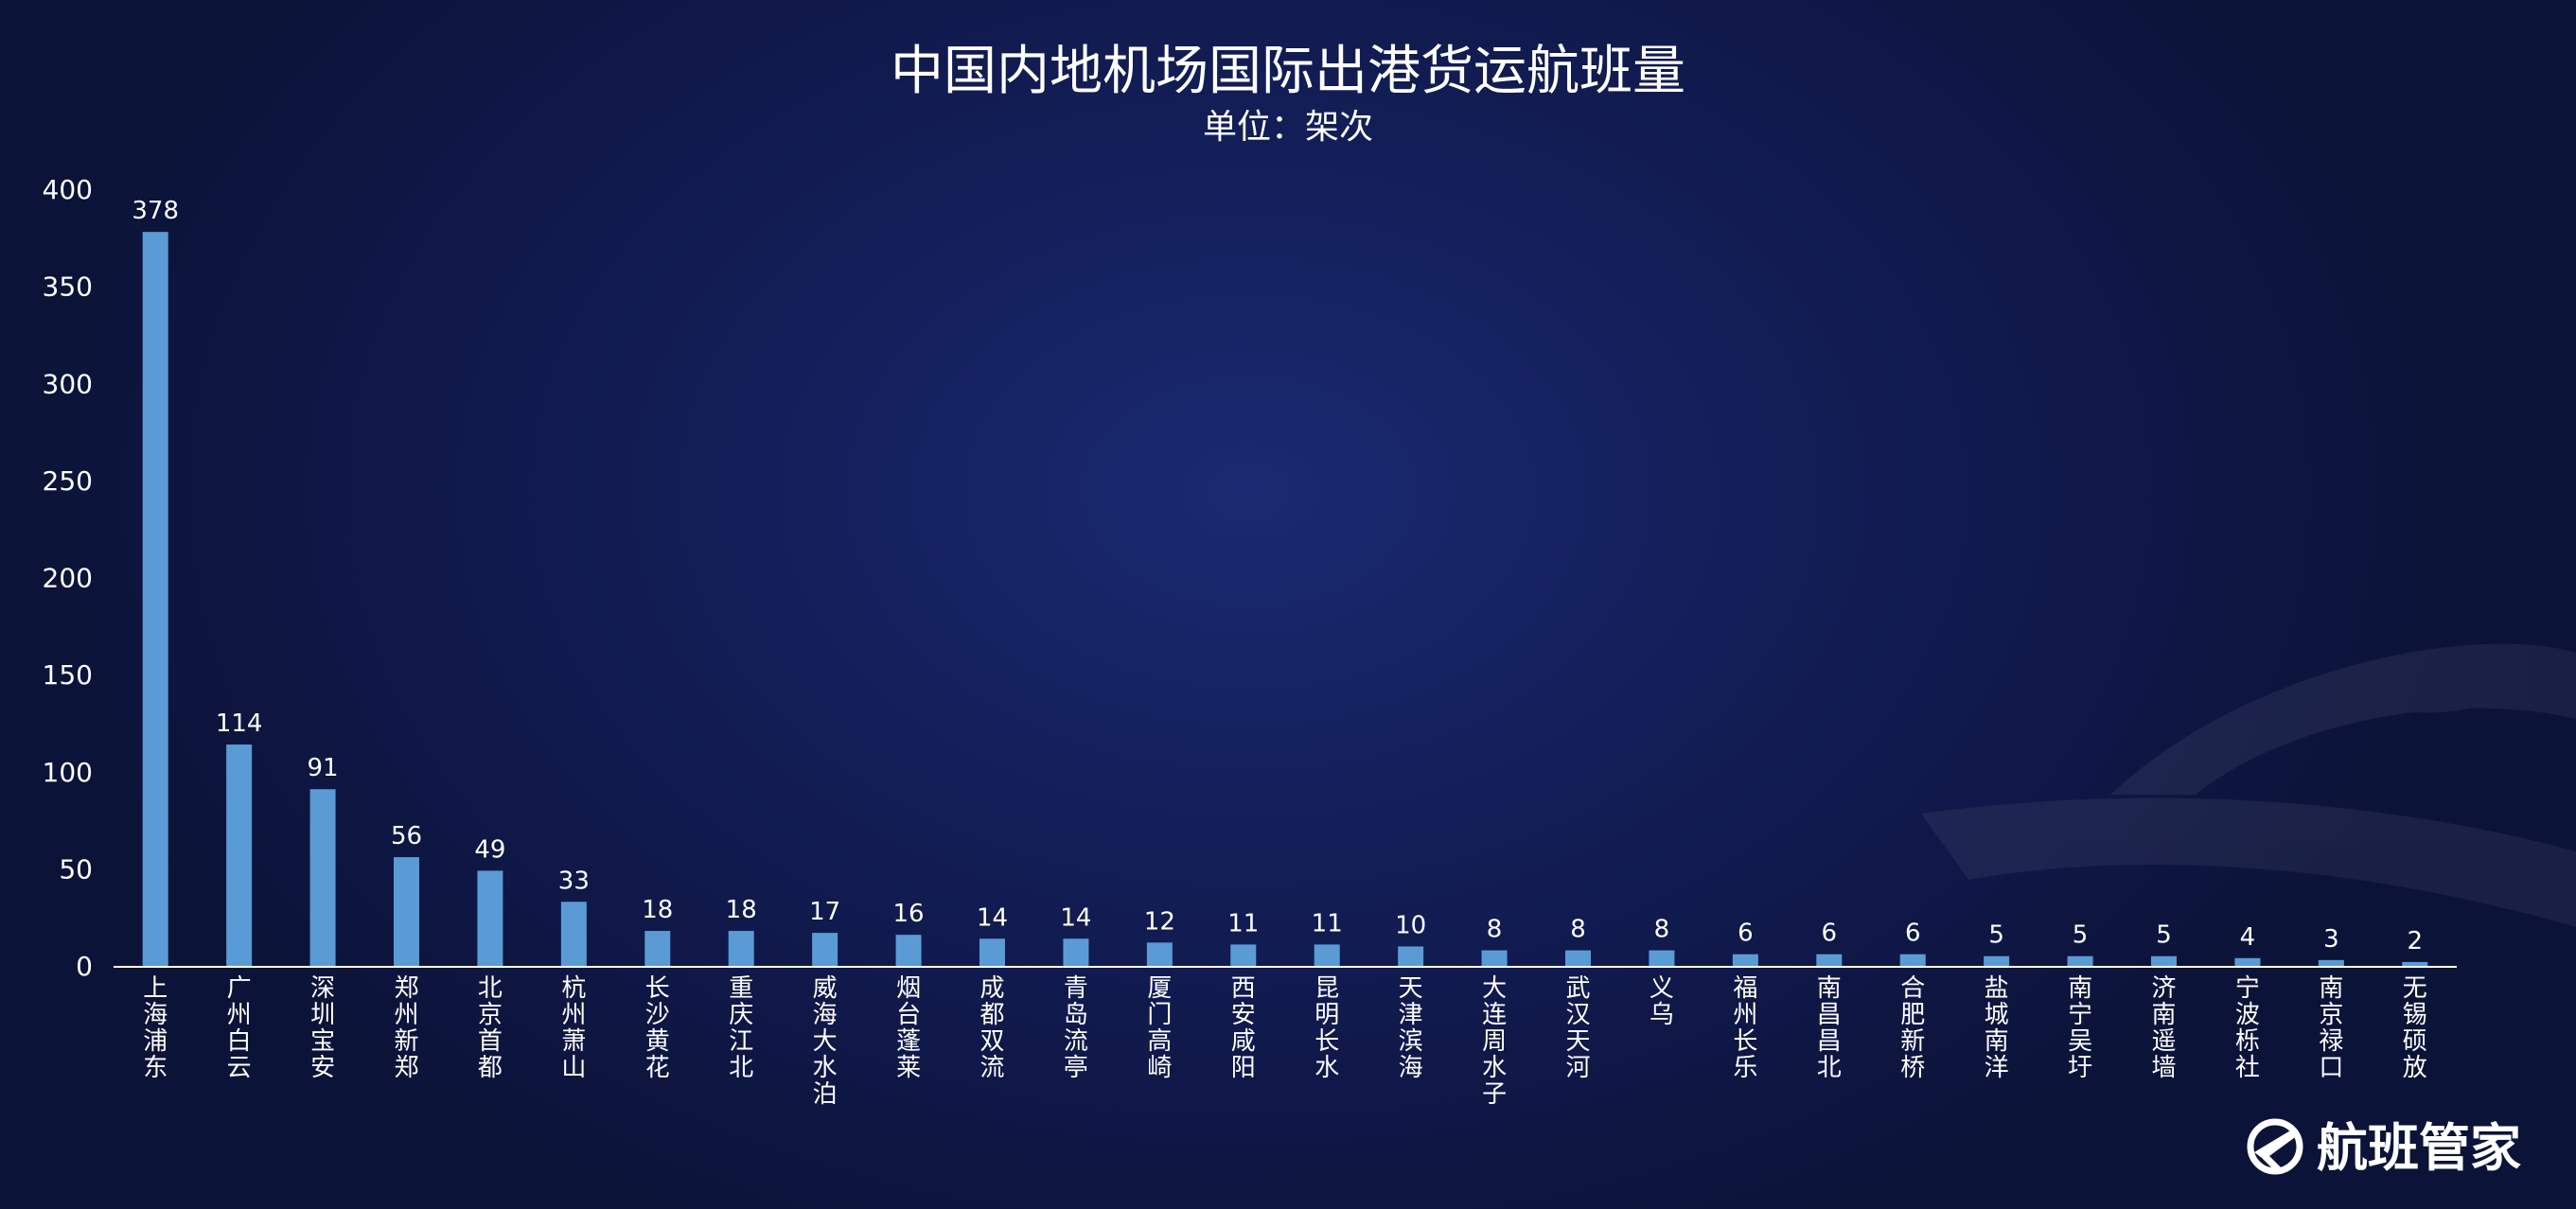  I want to click on category-label: 北京首都, so click(490, 1028).